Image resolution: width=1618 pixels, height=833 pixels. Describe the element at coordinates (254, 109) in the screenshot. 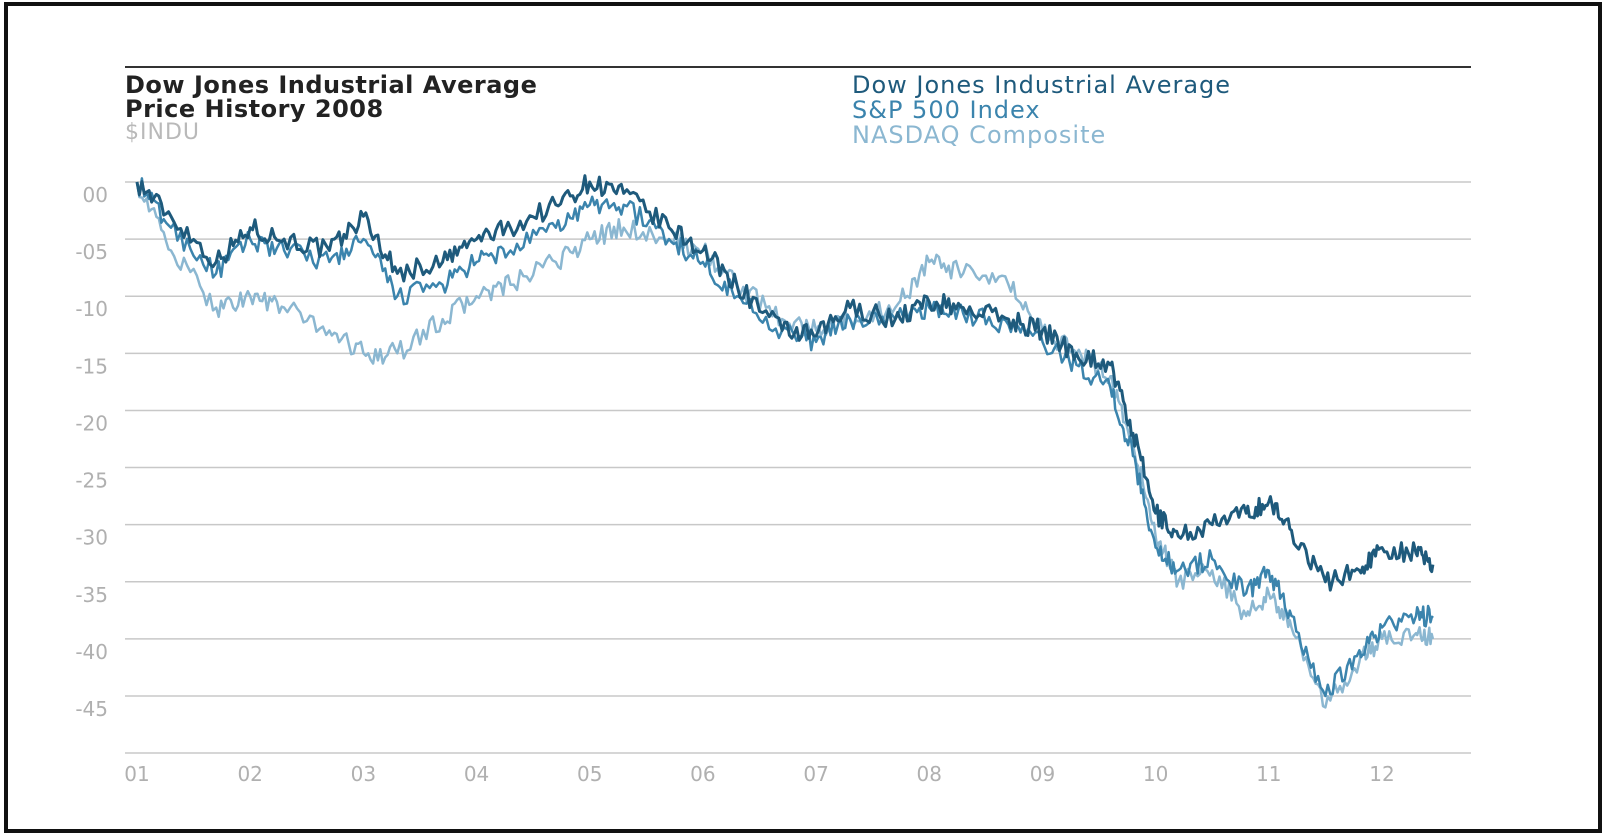

I see `chart-subtitle: Price History 2008` at that location.